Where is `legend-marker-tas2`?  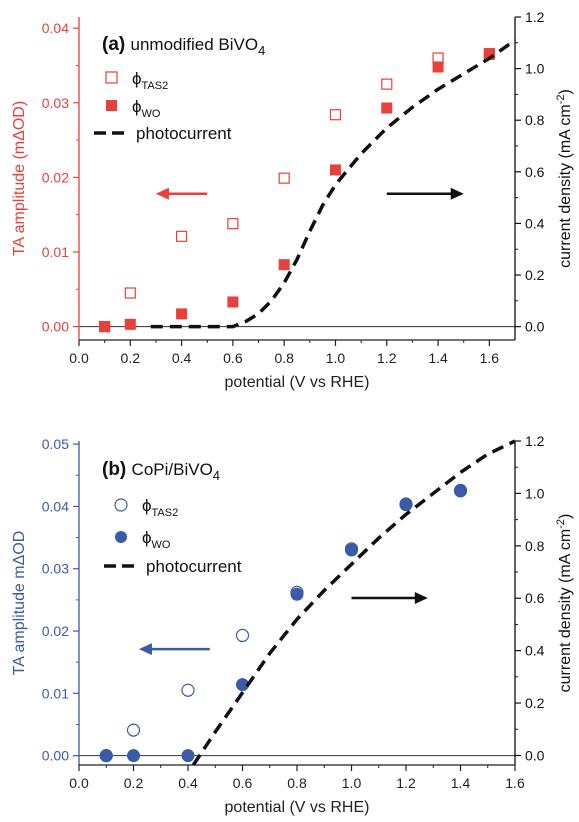 legend-marker-tas2 is located at coordinates (111, 77).